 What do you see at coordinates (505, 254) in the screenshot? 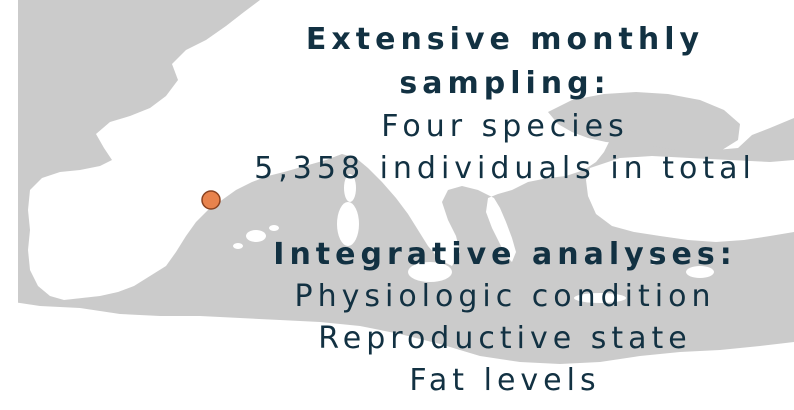
I see `analyses-heading: Integrative analyses:` at bounding box center [505, 254].